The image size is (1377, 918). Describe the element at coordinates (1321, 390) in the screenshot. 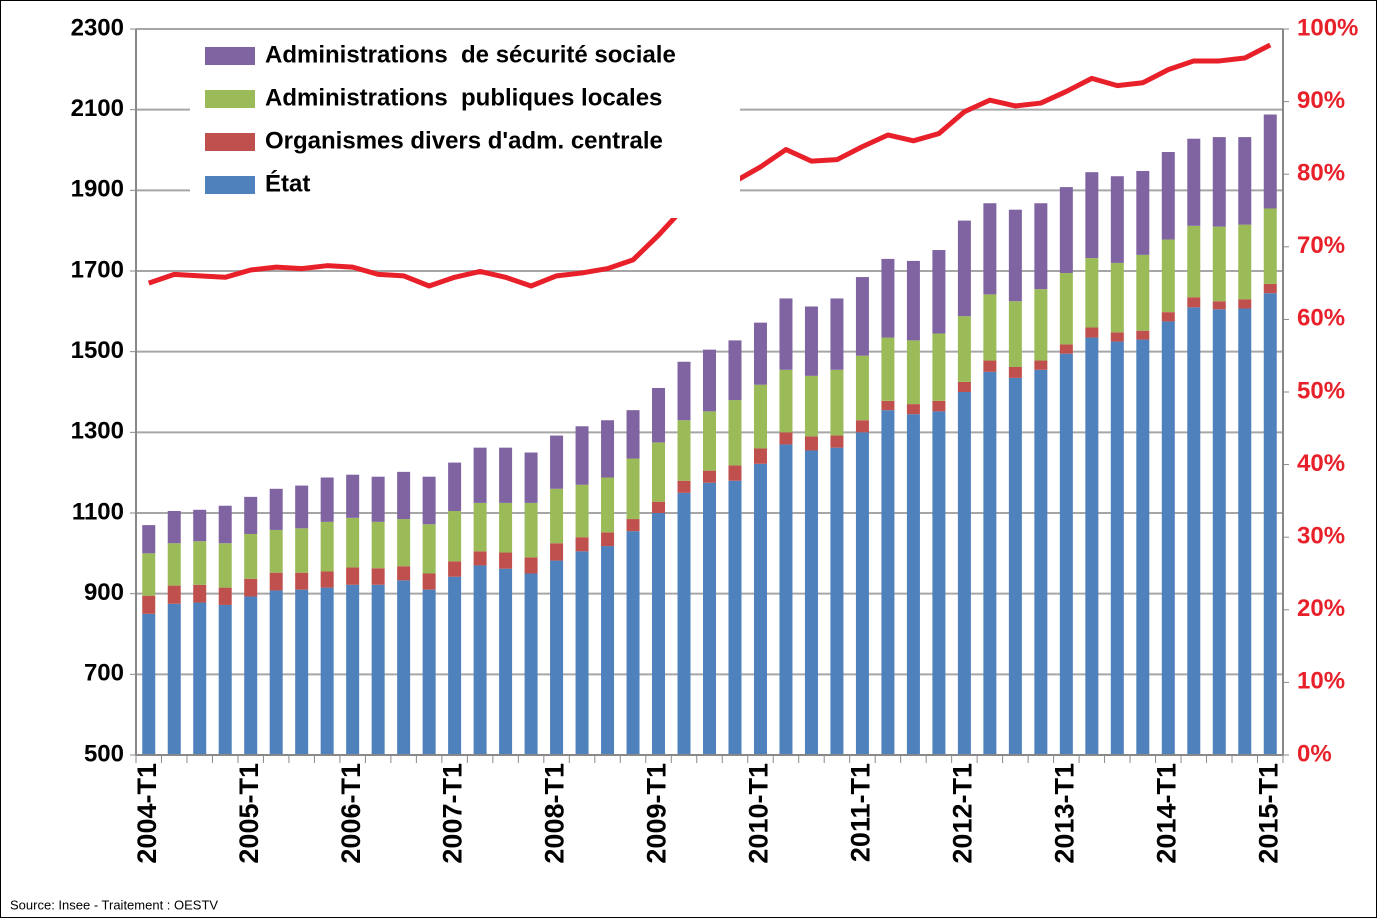

I see `y2-tick-label: 50%` at that location.